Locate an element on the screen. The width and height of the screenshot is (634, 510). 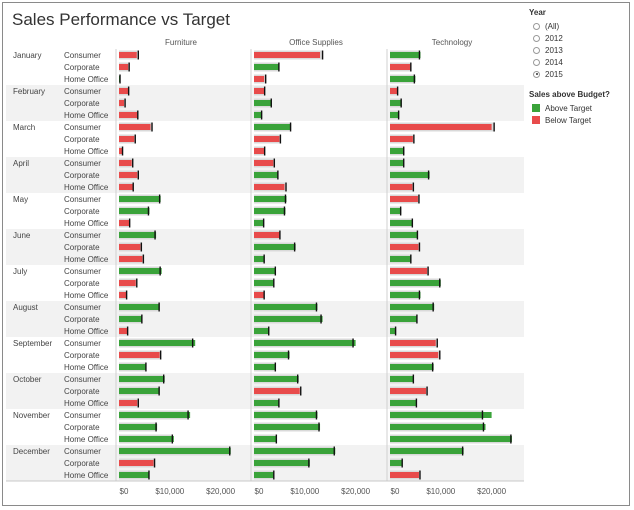
year-option-label: 2015 is located at coordinates (554, 74).